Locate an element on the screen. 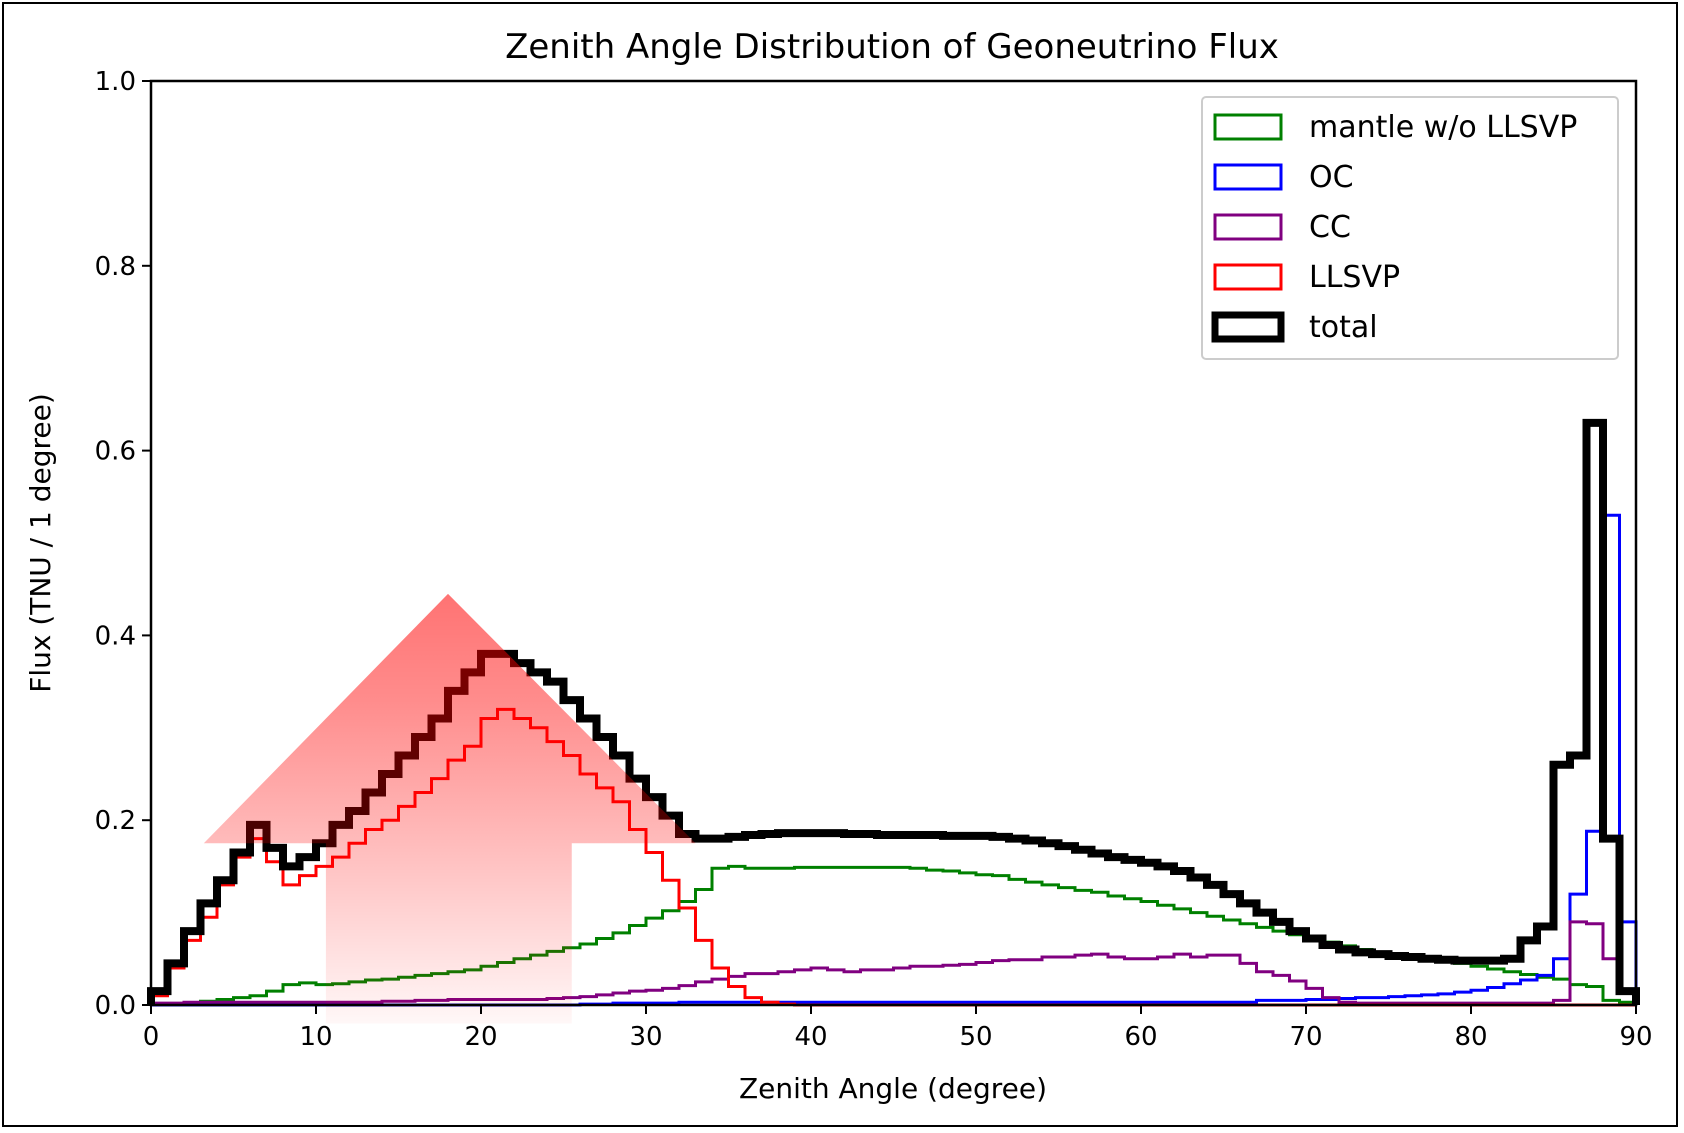 Image resolution: width=1684 pixels, height=1133 pixels. legend-label: CC is located at coordinates (1330, 227).